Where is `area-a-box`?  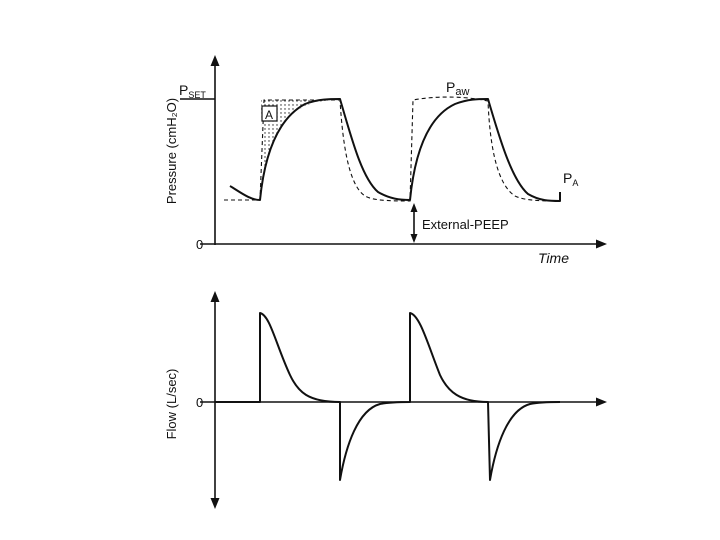 area-a-box is located at coordinates (269, 113).